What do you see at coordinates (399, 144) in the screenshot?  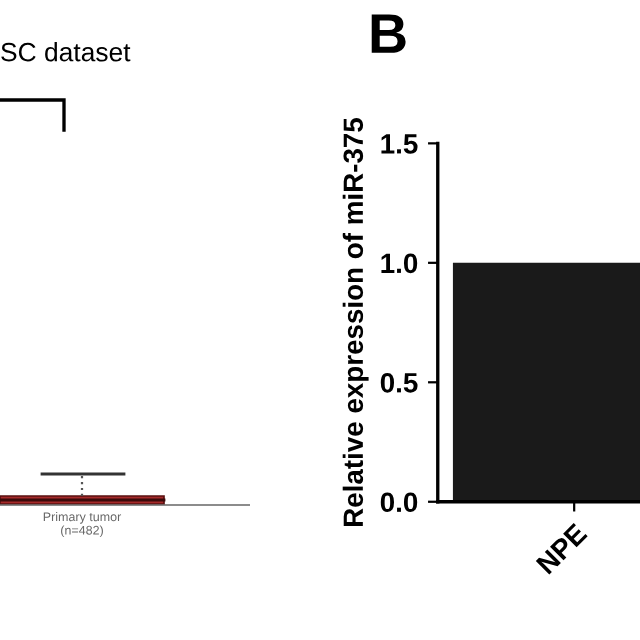 I see `y-tick-label: 1.5` at bounding box center [399, 144].